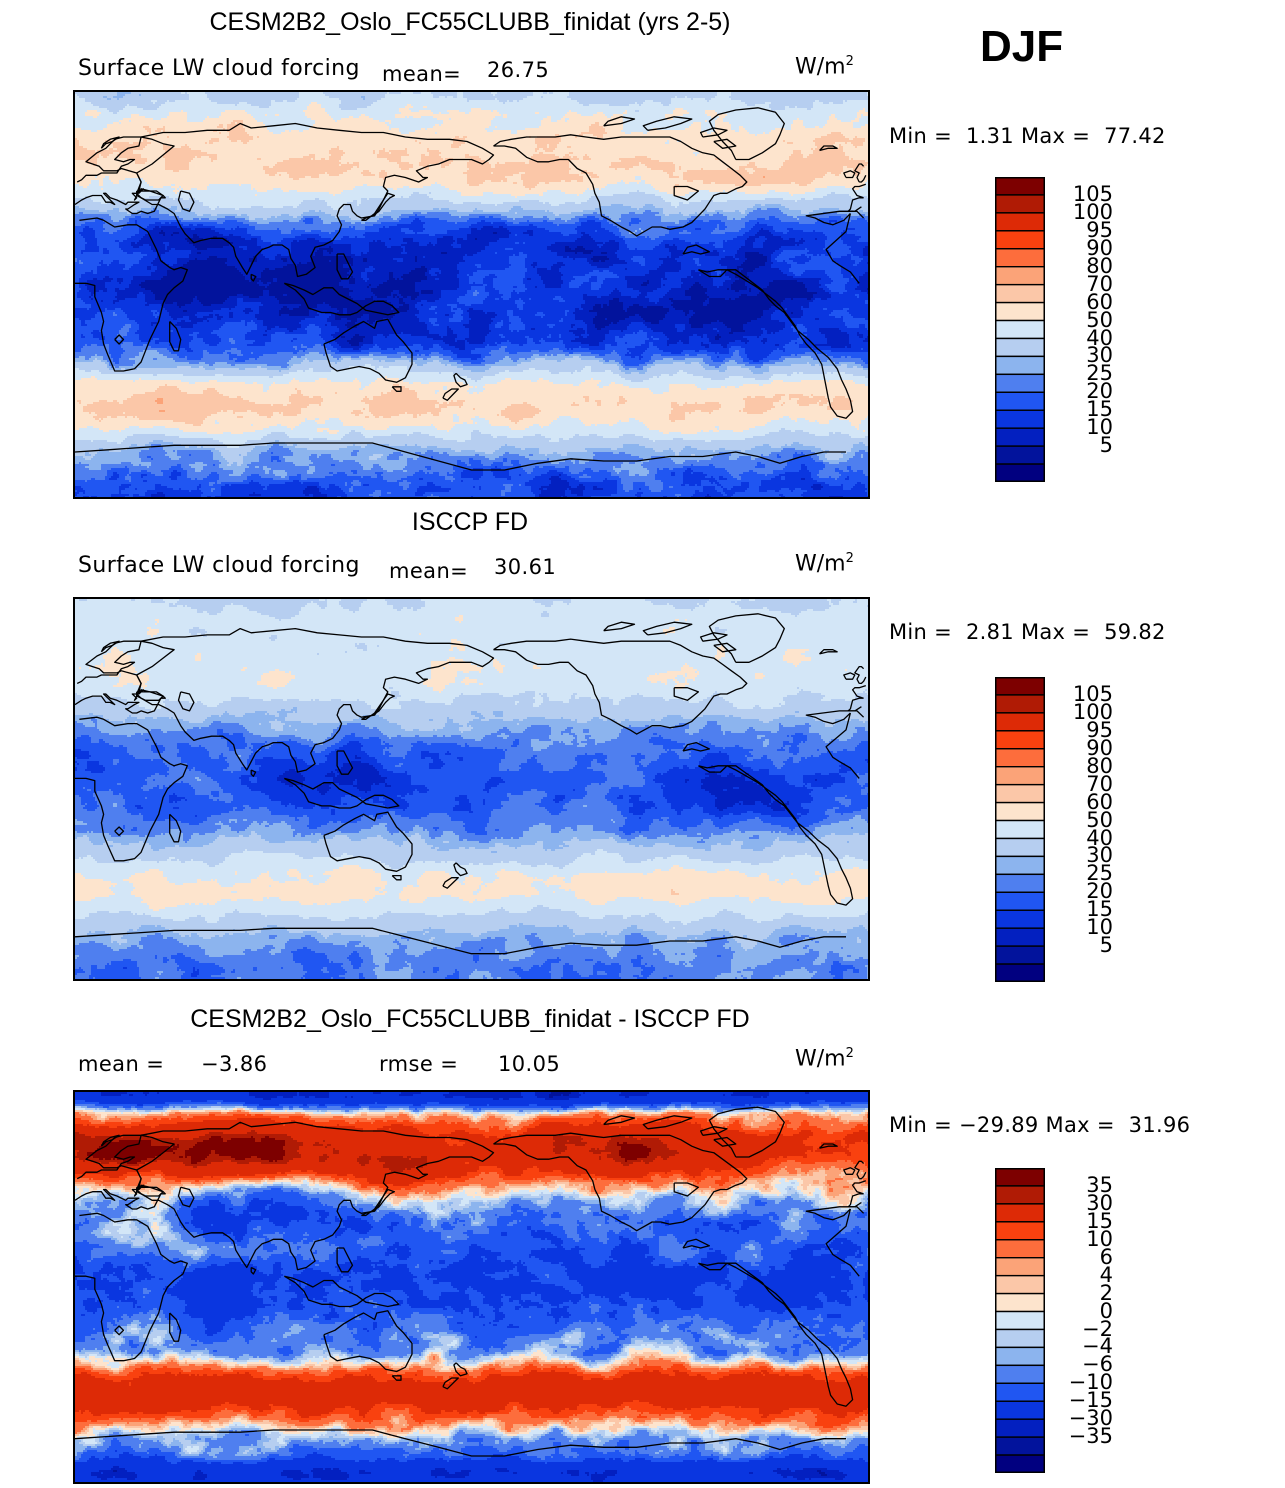  Describe the element at coordinates (1135, 136) in the screenshot. I see `max-value: 77.42` at that location.